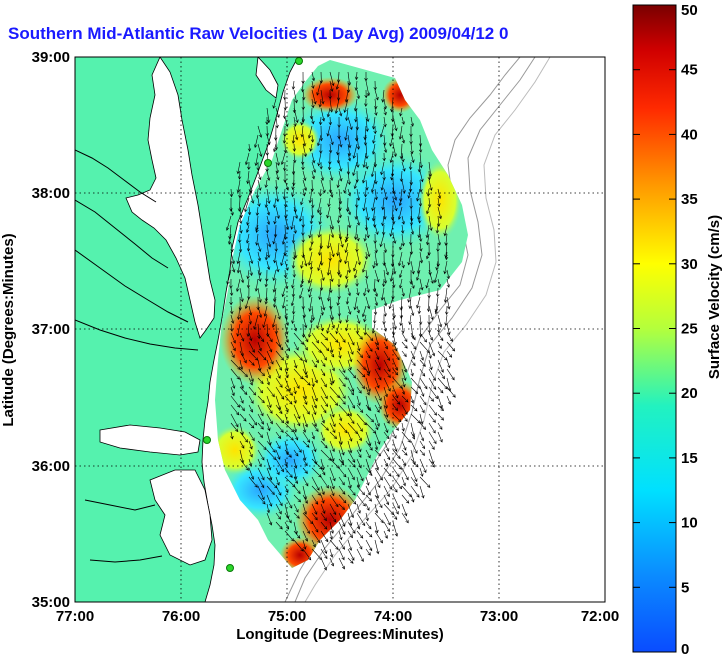  I want to click on x-tick-label: 75:00, so click(287, 616).